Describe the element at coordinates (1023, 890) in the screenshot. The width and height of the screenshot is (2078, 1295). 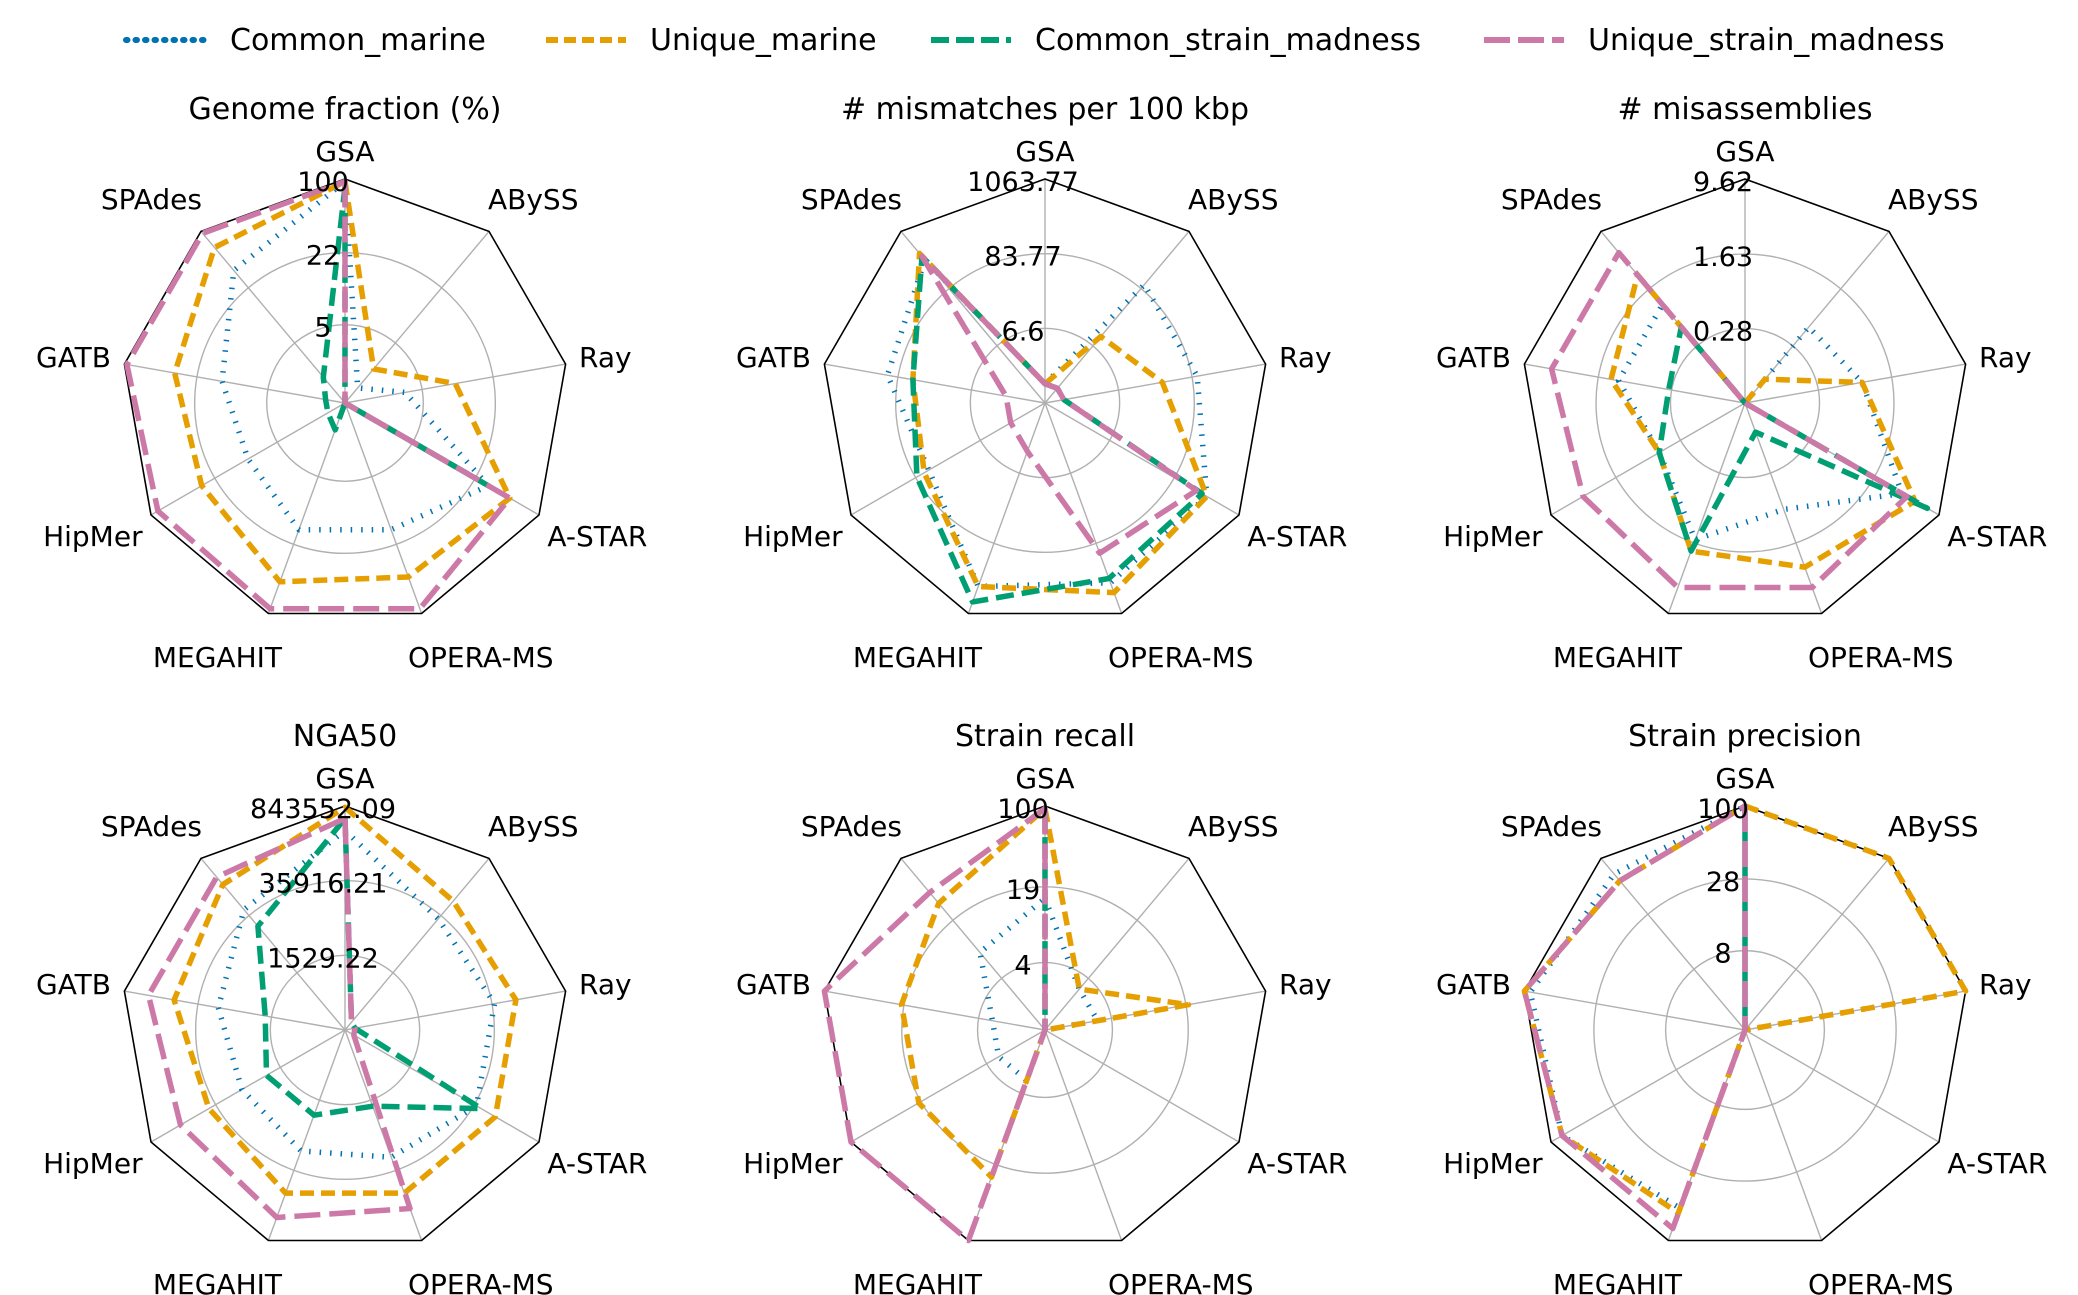
I see `ring-label: 19` at that location.